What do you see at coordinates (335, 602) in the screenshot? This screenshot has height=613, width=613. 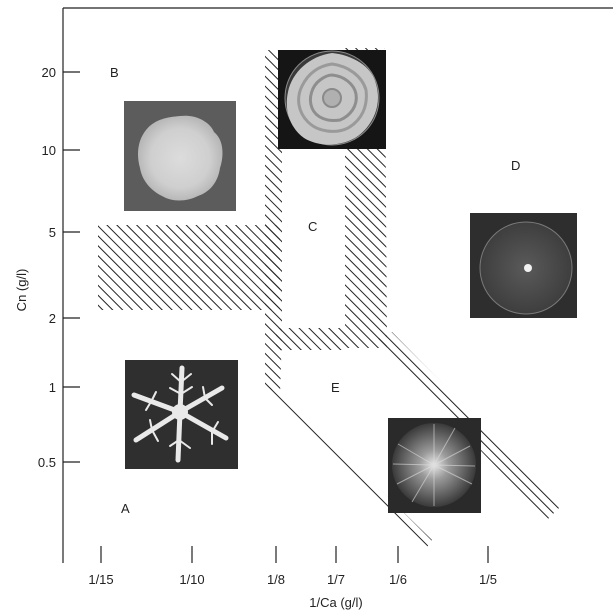 I see `x-axis-label: 1/Ca (g/l)` at bounding box center [335, 602].